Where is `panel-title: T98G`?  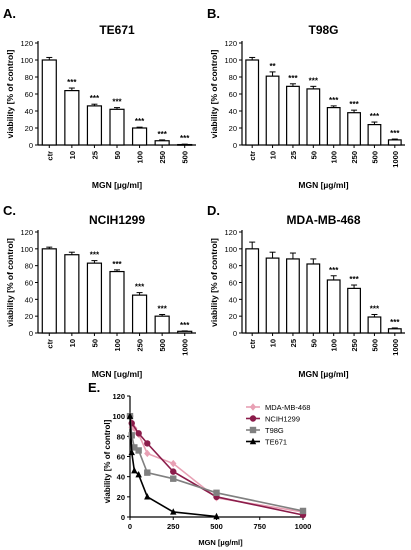 panel-title: T98G is located at coordinates (323, 30).